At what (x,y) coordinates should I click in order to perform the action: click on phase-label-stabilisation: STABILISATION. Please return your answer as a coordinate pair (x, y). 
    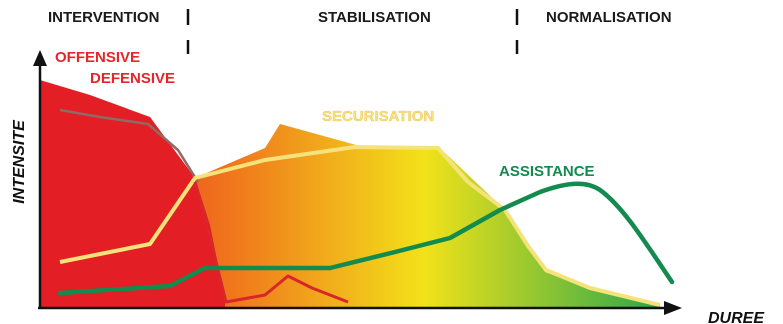
    Looking at the image, I should click on (374, 17).